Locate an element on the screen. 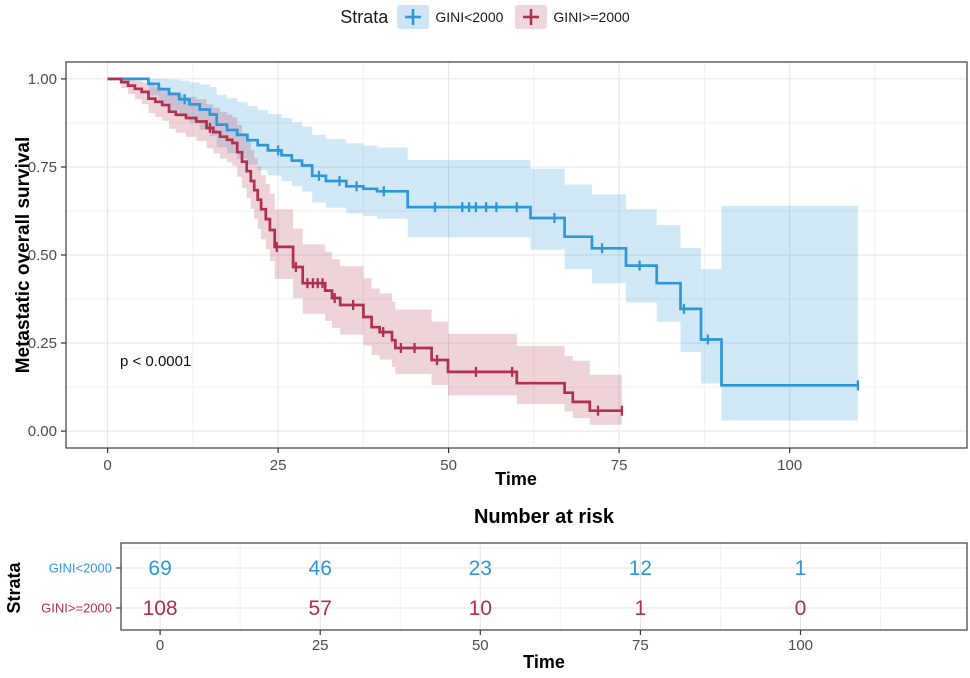 The height and width of the screenshot is (678, 970). legend: Strata GINI<2000 GINI>=2000 is located at coordinates (485, 17).